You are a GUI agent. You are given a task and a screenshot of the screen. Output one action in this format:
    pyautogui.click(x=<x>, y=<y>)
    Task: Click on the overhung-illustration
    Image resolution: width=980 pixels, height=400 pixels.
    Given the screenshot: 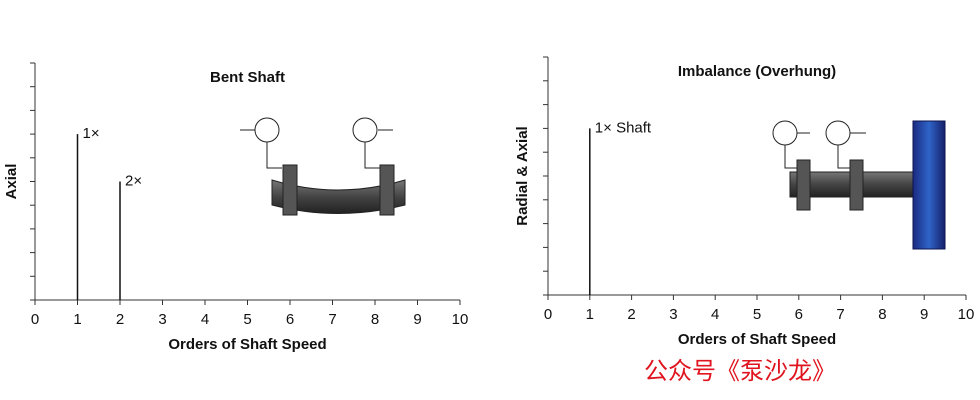 What is the action you would take?
    pyautogui.click(x=859, y=185)
    